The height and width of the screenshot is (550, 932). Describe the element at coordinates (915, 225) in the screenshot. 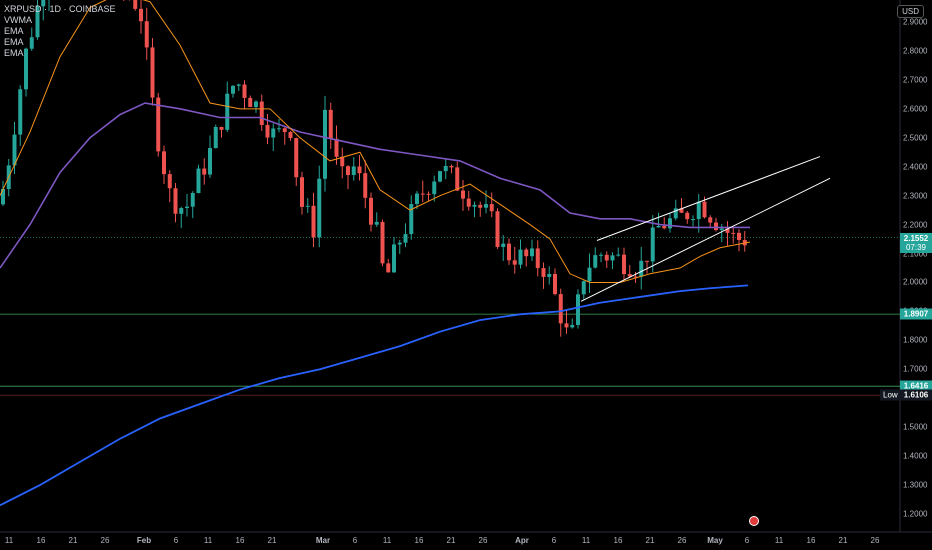

I see `price-tick-label: 2.2000` at that location.